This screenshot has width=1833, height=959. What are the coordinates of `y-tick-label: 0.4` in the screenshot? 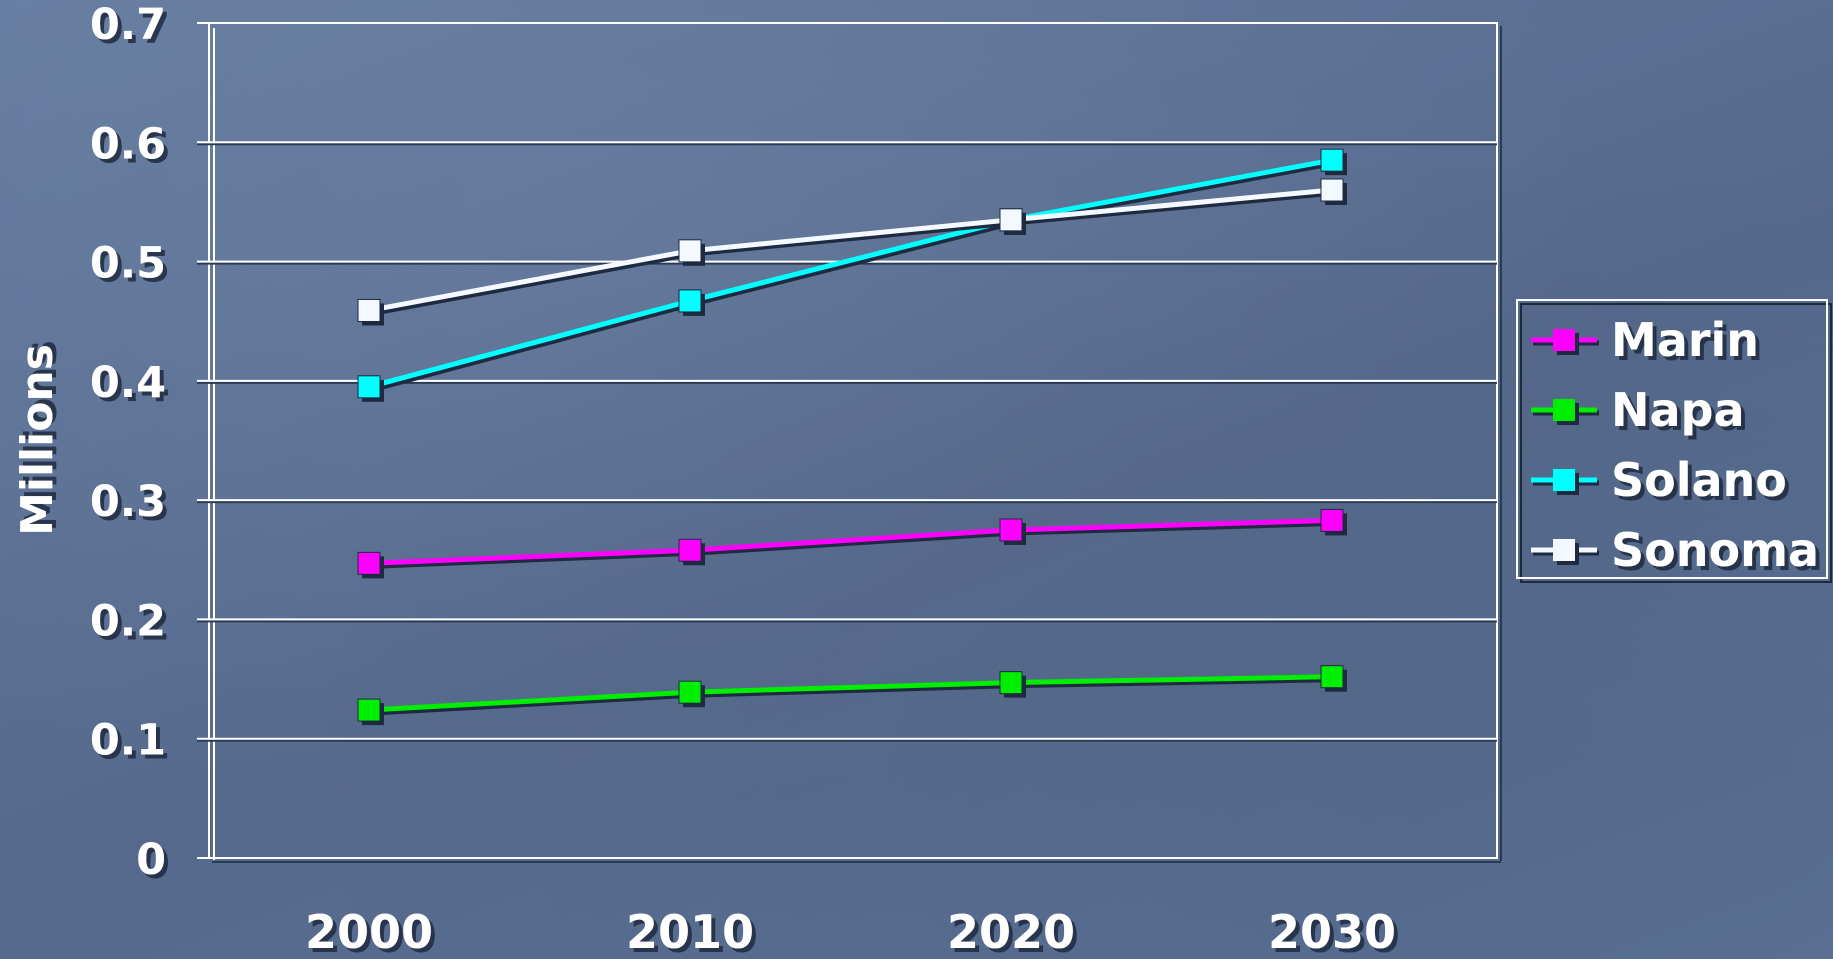 It's located at (128, 383).